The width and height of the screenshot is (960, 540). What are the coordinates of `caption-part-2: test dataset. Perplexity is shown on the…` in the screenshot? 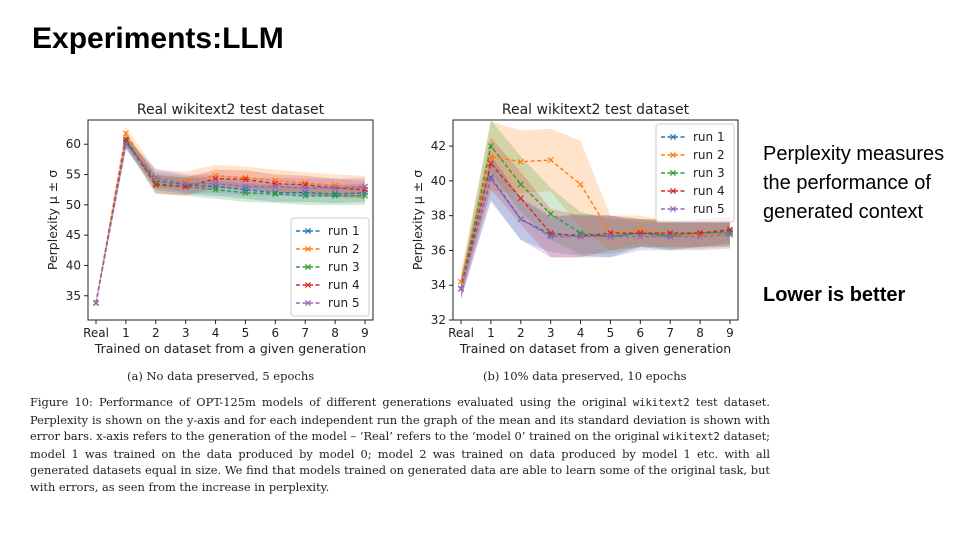 It's located at (400, 419).